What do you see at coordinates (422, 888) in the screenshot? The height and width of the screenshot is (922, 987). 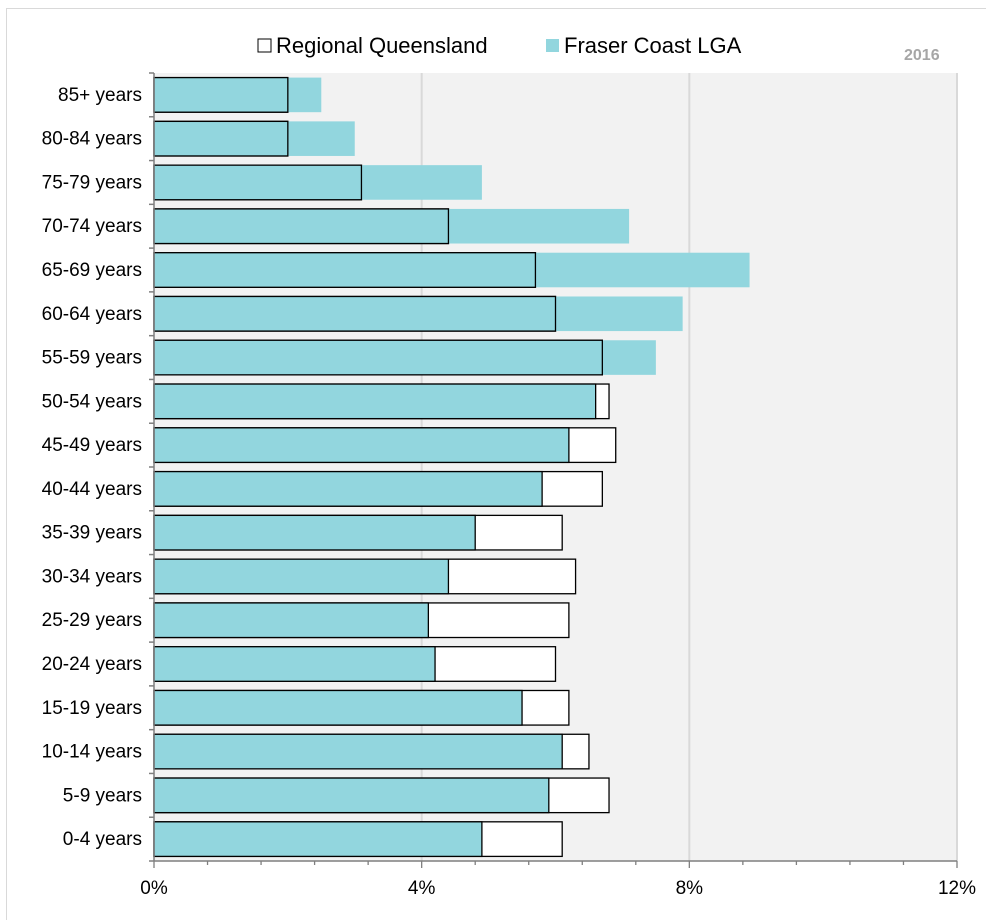 I see `x-tick-label: 4%` at bounding box center [422, 888].